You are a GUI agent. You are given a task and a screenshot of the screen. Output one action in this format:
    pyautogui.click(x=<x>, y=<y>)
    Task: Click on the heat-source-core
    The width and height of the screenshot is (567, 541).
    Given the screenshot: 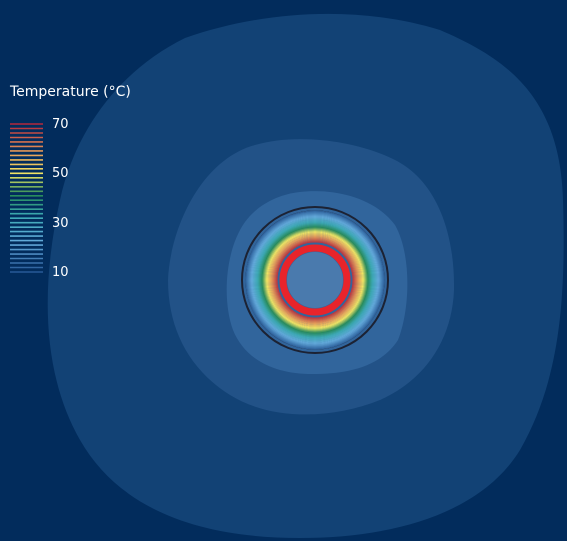 What is the action you would take?
    pyautogui.click(x=315, y=280)
    